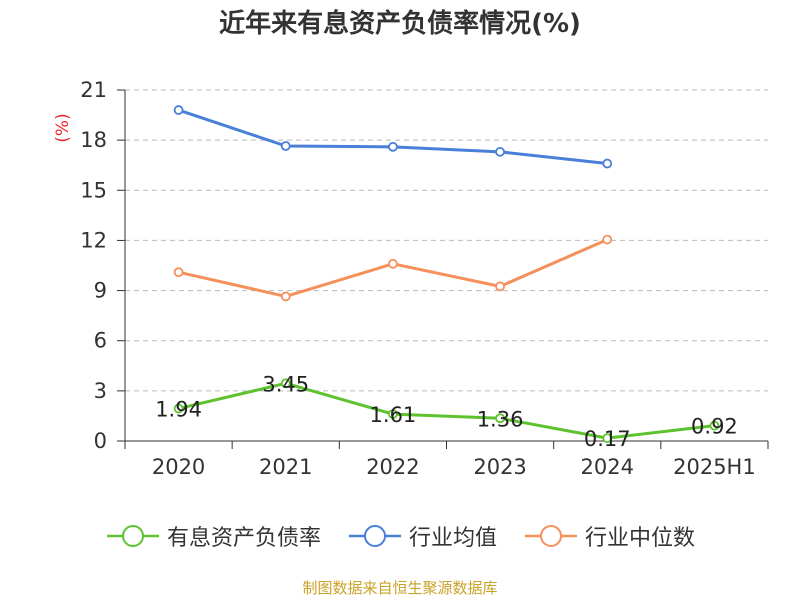  Describe the element at coordinates (178, 467) in the screenshot. I see `x-tick-label: 2020` at that location.